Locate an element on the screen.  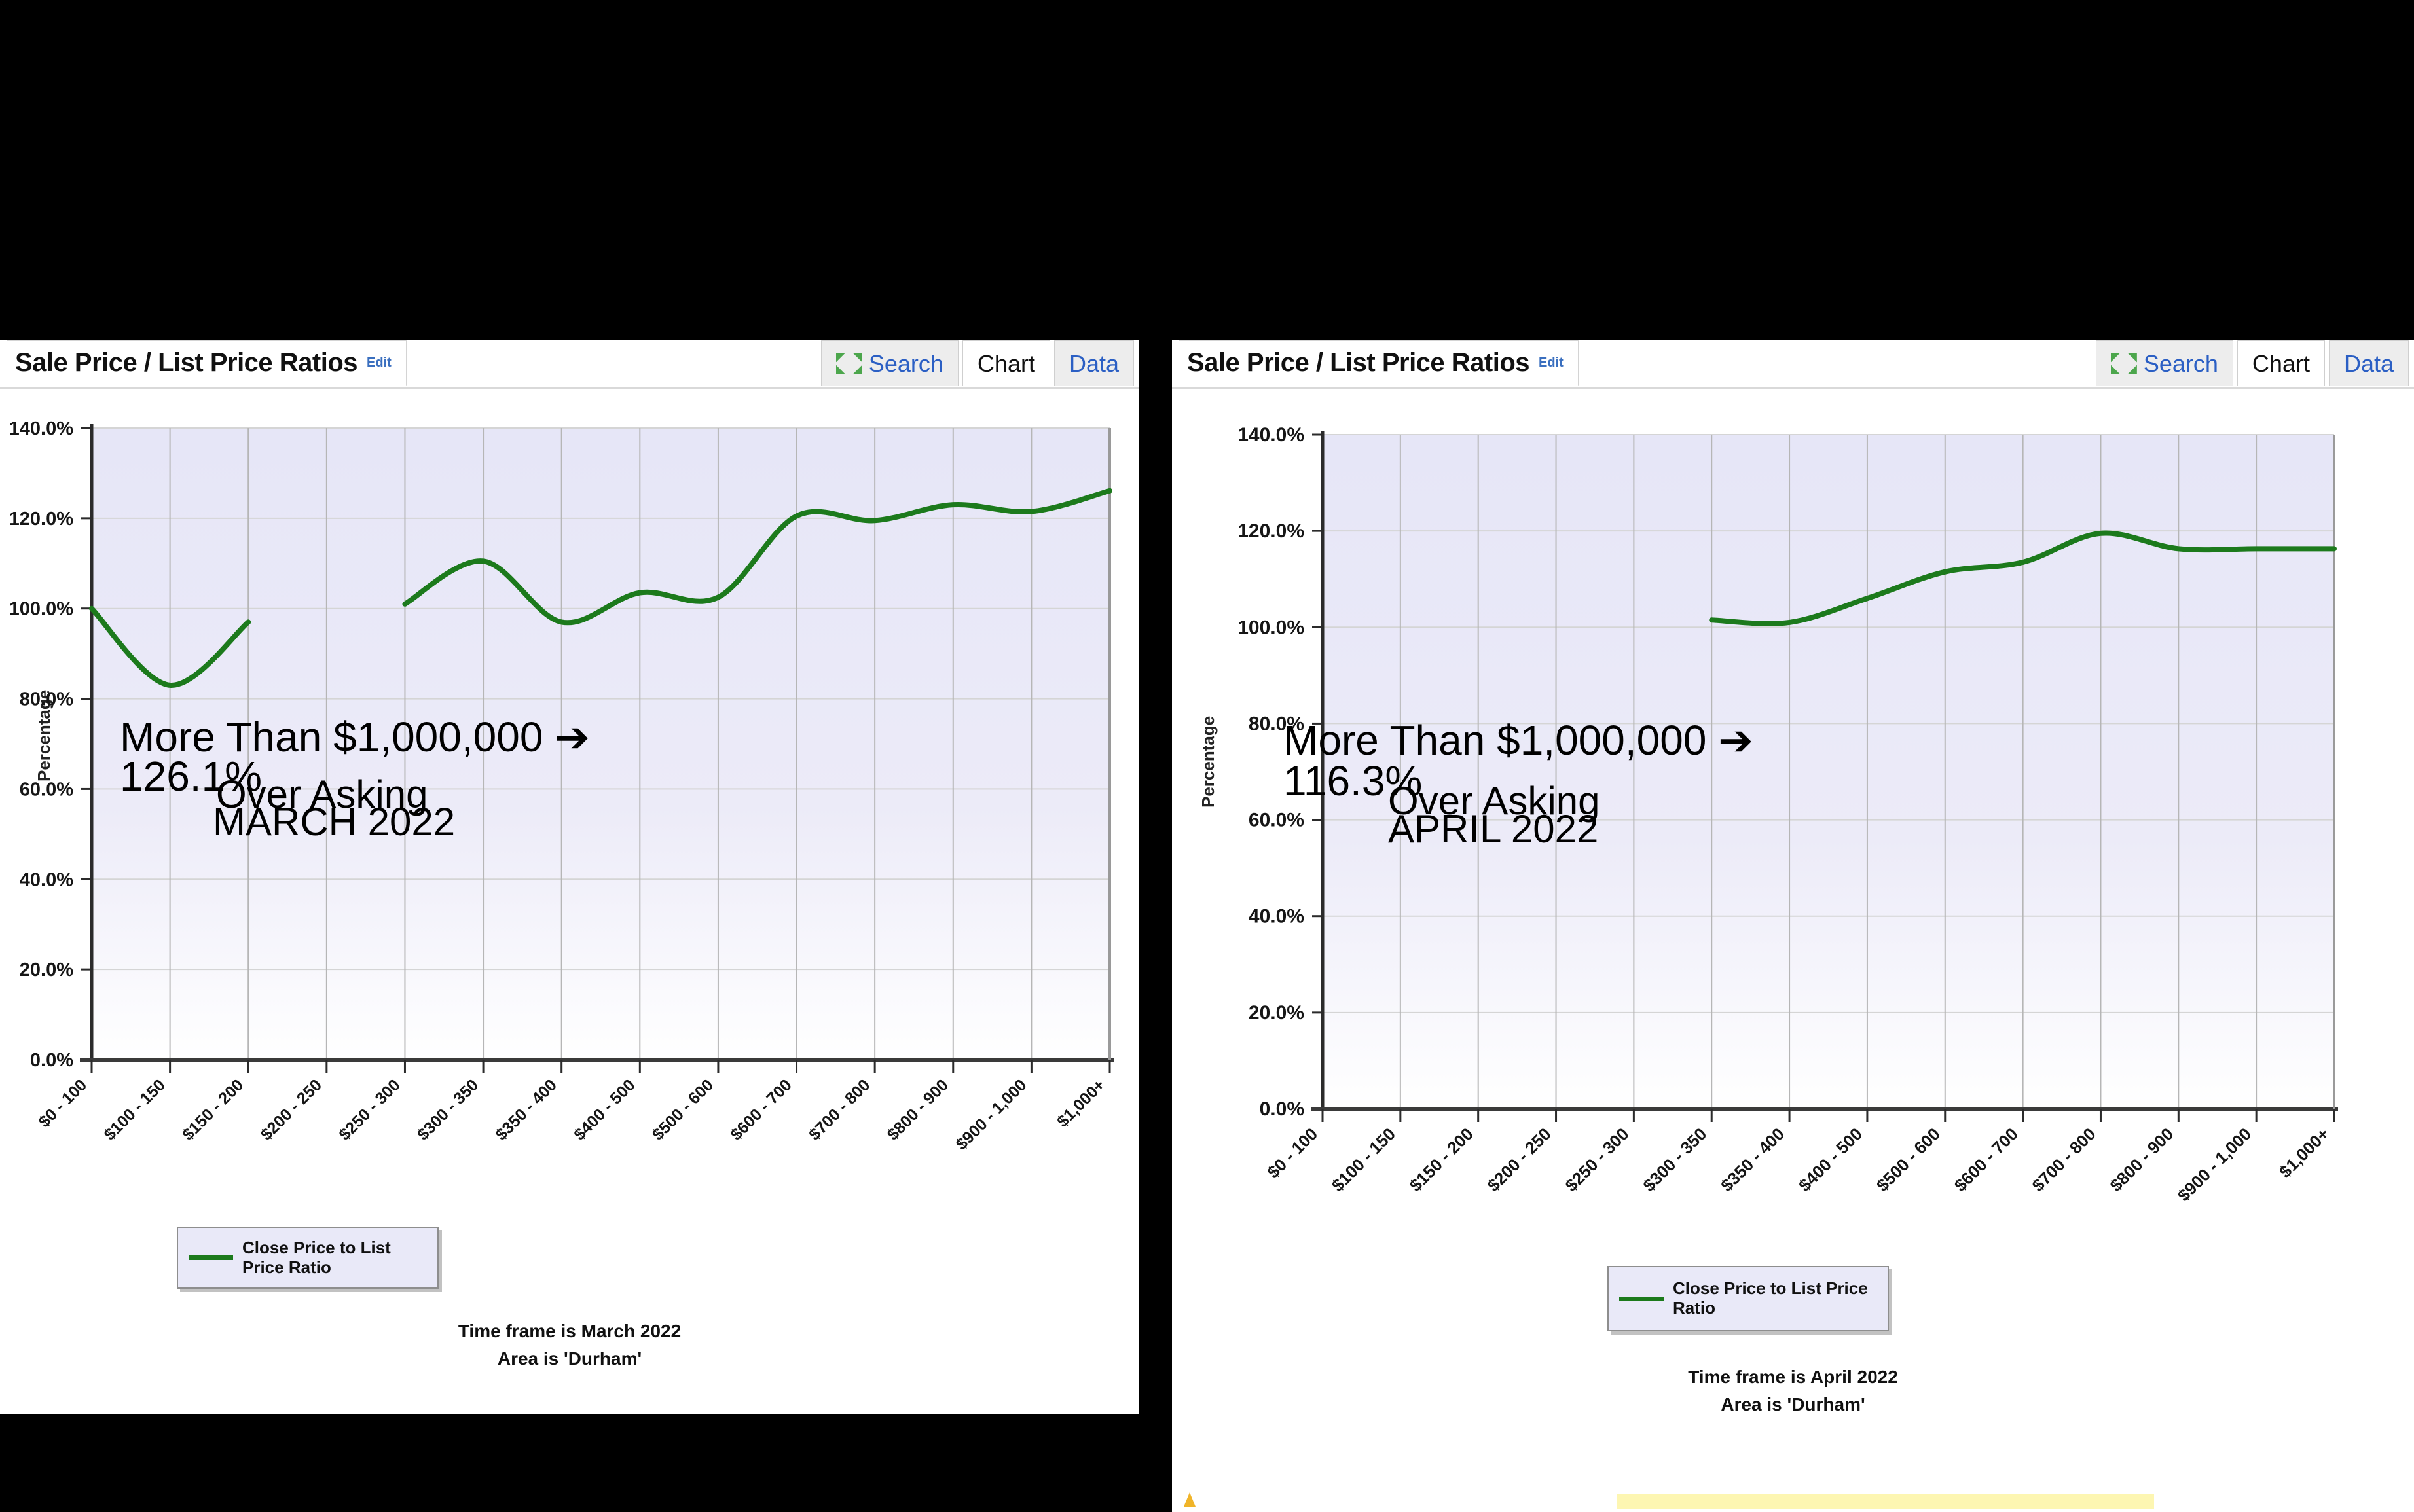
header-tabs-march: Search Chart Data is located at coordinates (977, 363).